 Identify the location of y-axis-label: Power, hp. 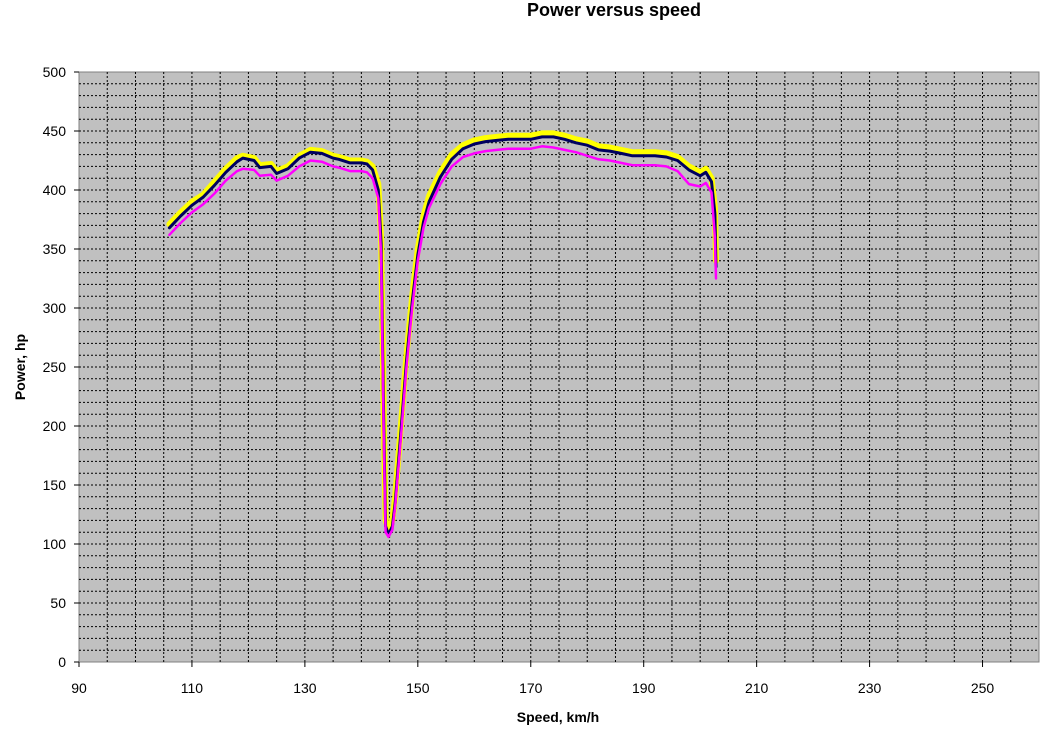
(20, 367).